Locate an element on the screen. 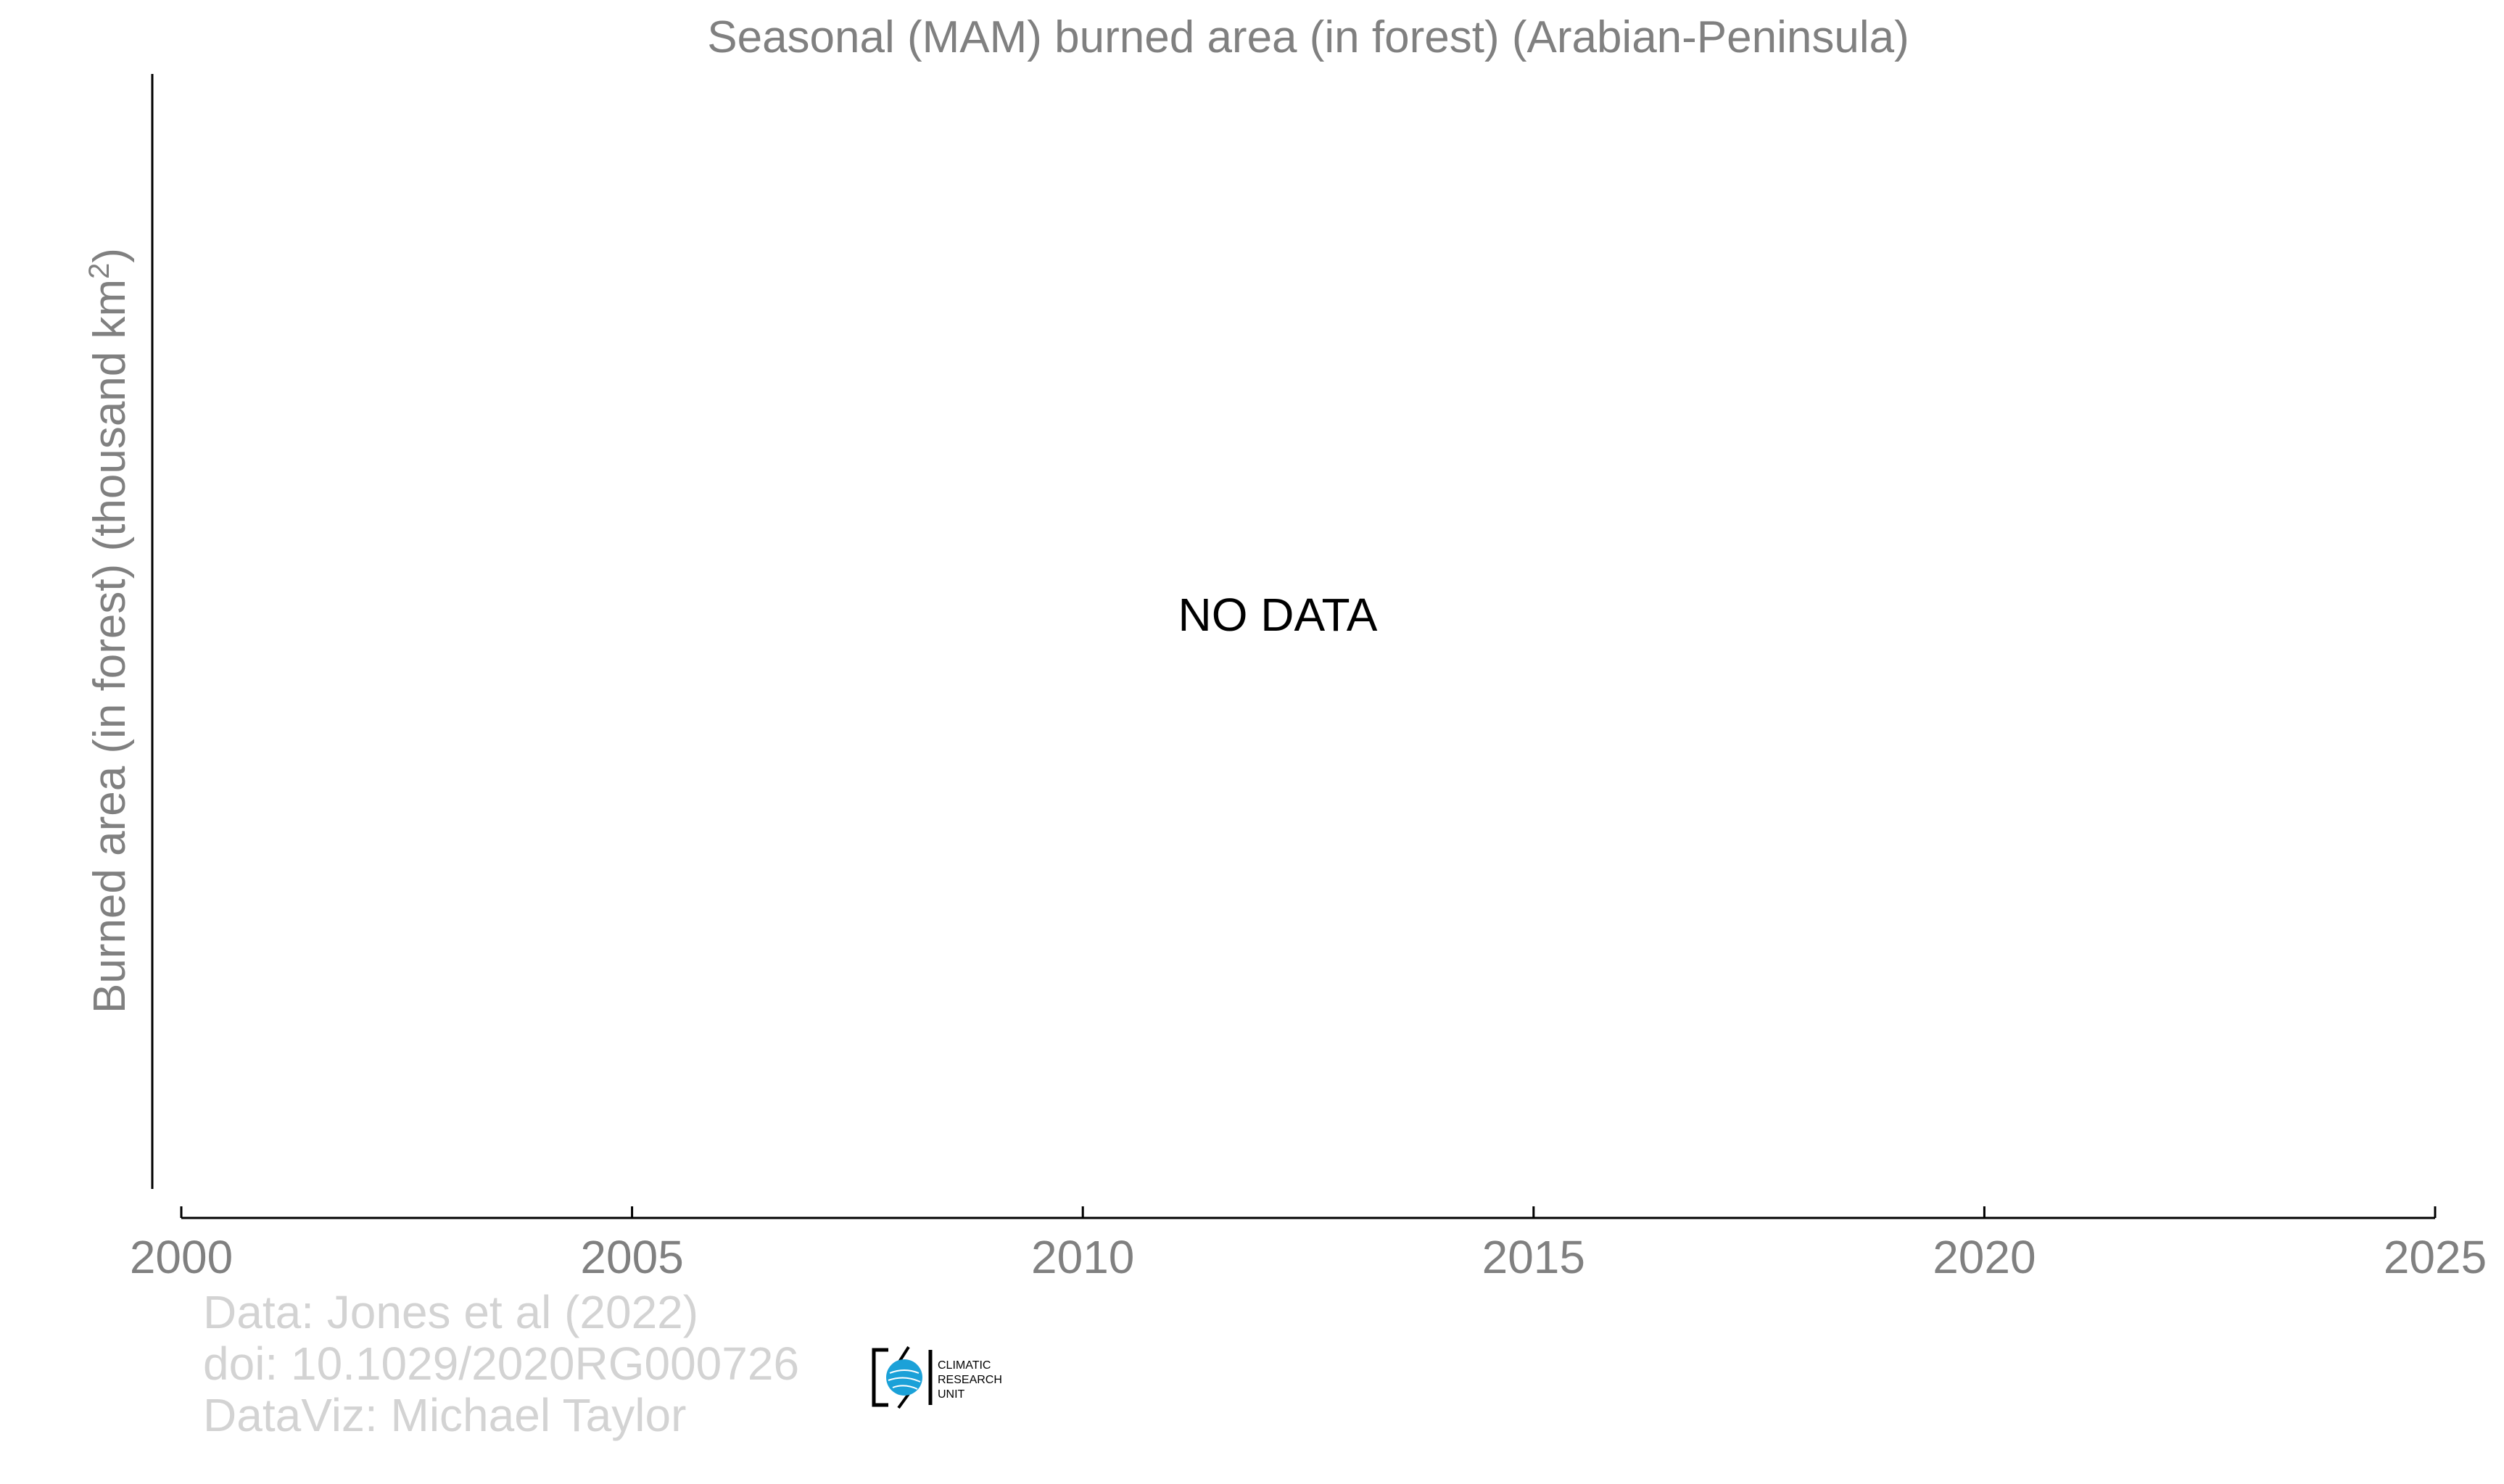  y-axis-label: Burned area (in forest) (thousand km2) is located at coordinates (109, 630).